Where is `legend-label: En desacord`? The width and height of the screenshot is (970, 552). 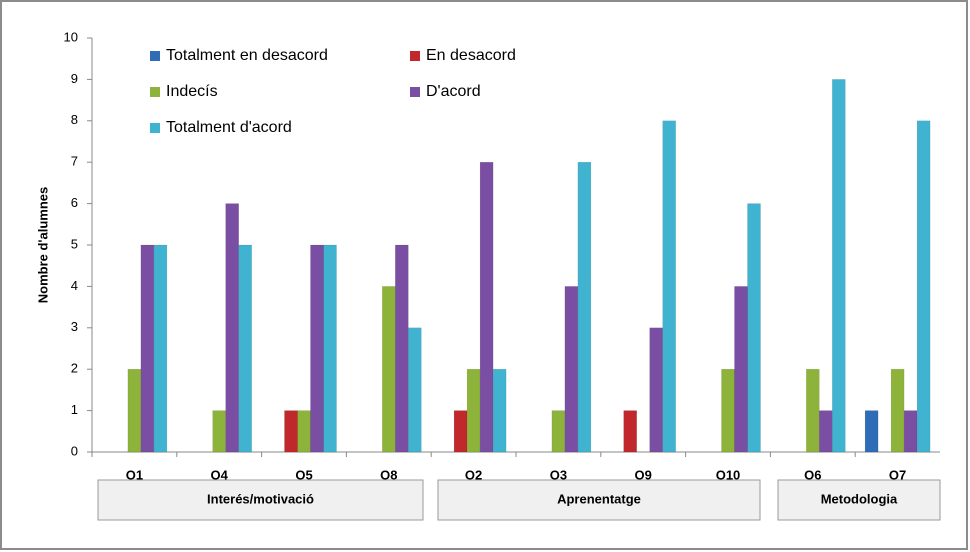
legend-label: En desacord is located at coordinates (471, 55).